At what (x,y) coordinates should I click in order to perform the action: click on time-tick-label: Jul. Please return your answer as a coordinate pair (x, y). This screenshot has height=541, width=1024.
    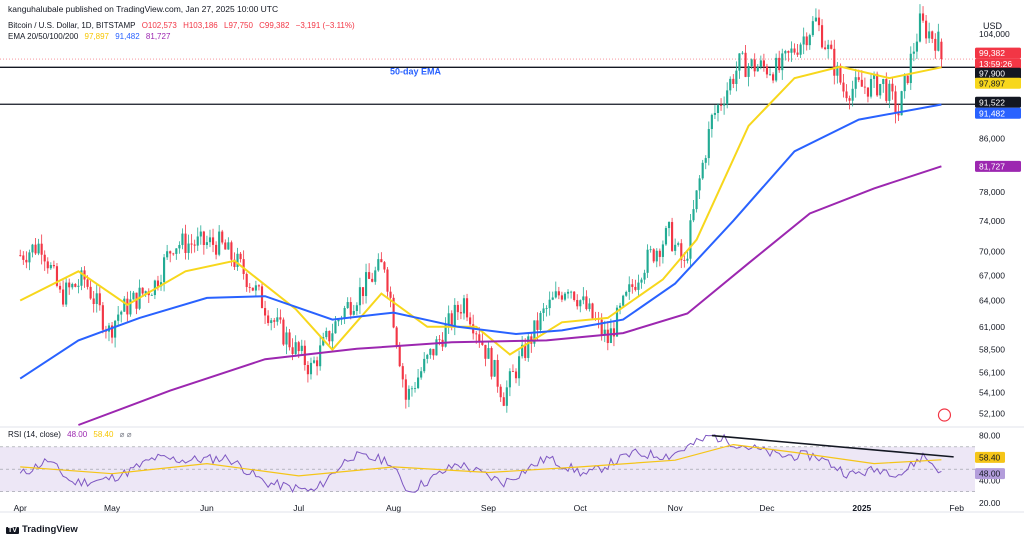
    Looking at the image, I should click on (298, 508).